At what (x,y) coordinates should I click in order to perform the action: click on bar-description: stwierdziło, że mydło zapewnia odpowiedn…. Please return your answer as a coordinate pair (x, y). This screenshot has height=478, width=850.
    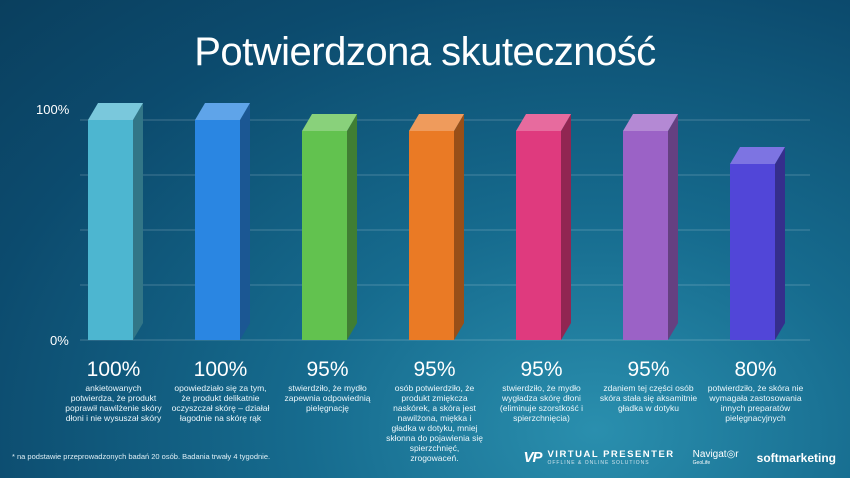
    Looking at the image, I should click on (327, 398).